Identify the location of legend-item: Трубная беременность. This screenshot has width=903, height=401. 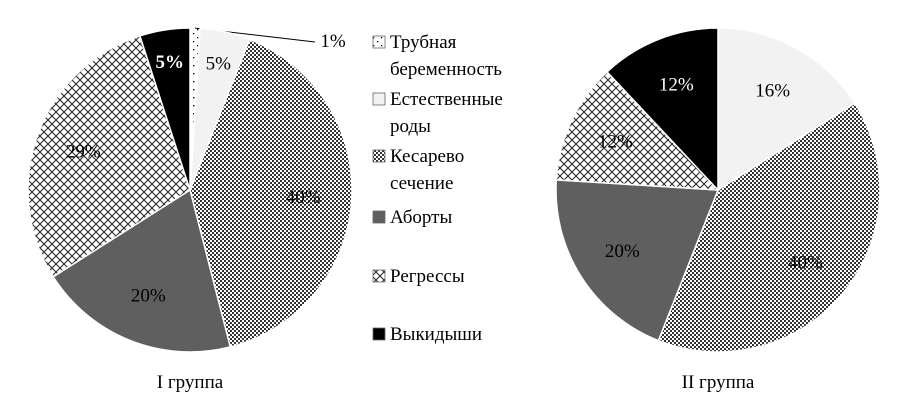
(437, 56).